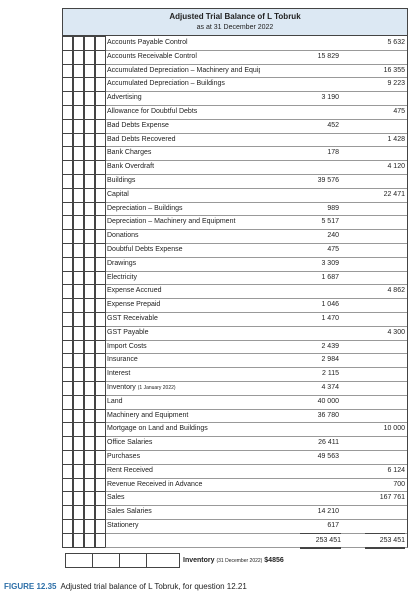 Image resolution: width=418 pixels, height=607 pixels. Describe the element at coordinates (123, 236) in the screenshot. I see `account: Donations` at that location.